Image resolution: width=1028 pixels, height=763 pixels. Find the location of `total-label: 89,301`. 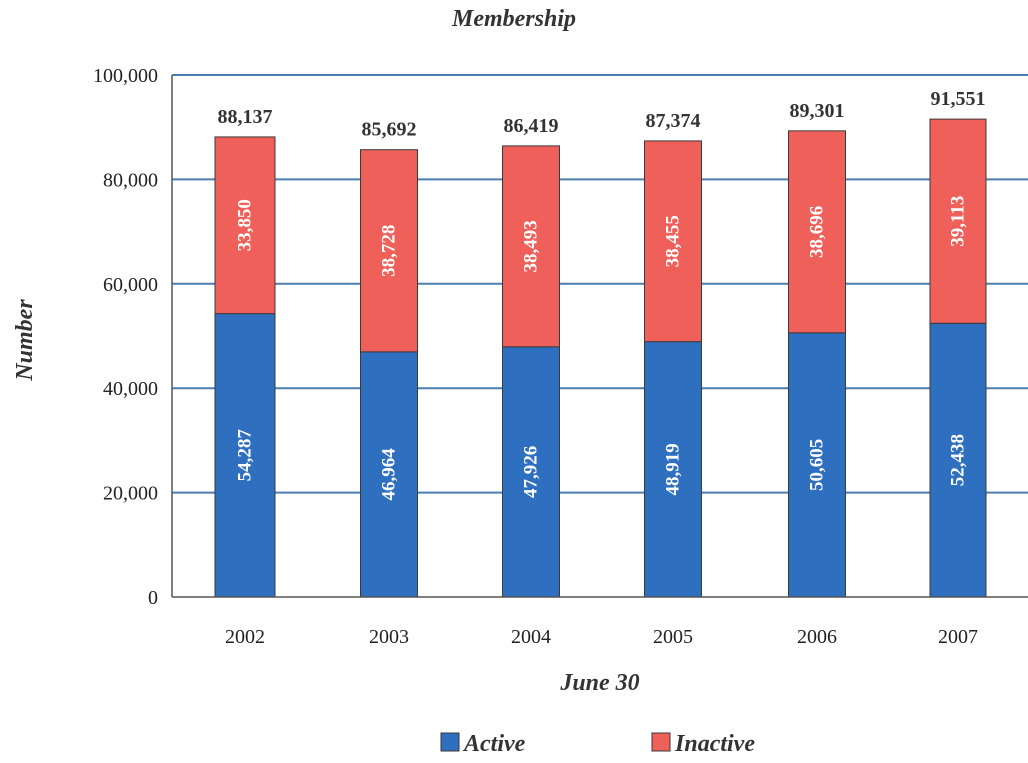

total-label: 89,301 is located at coordinates (817, 111).